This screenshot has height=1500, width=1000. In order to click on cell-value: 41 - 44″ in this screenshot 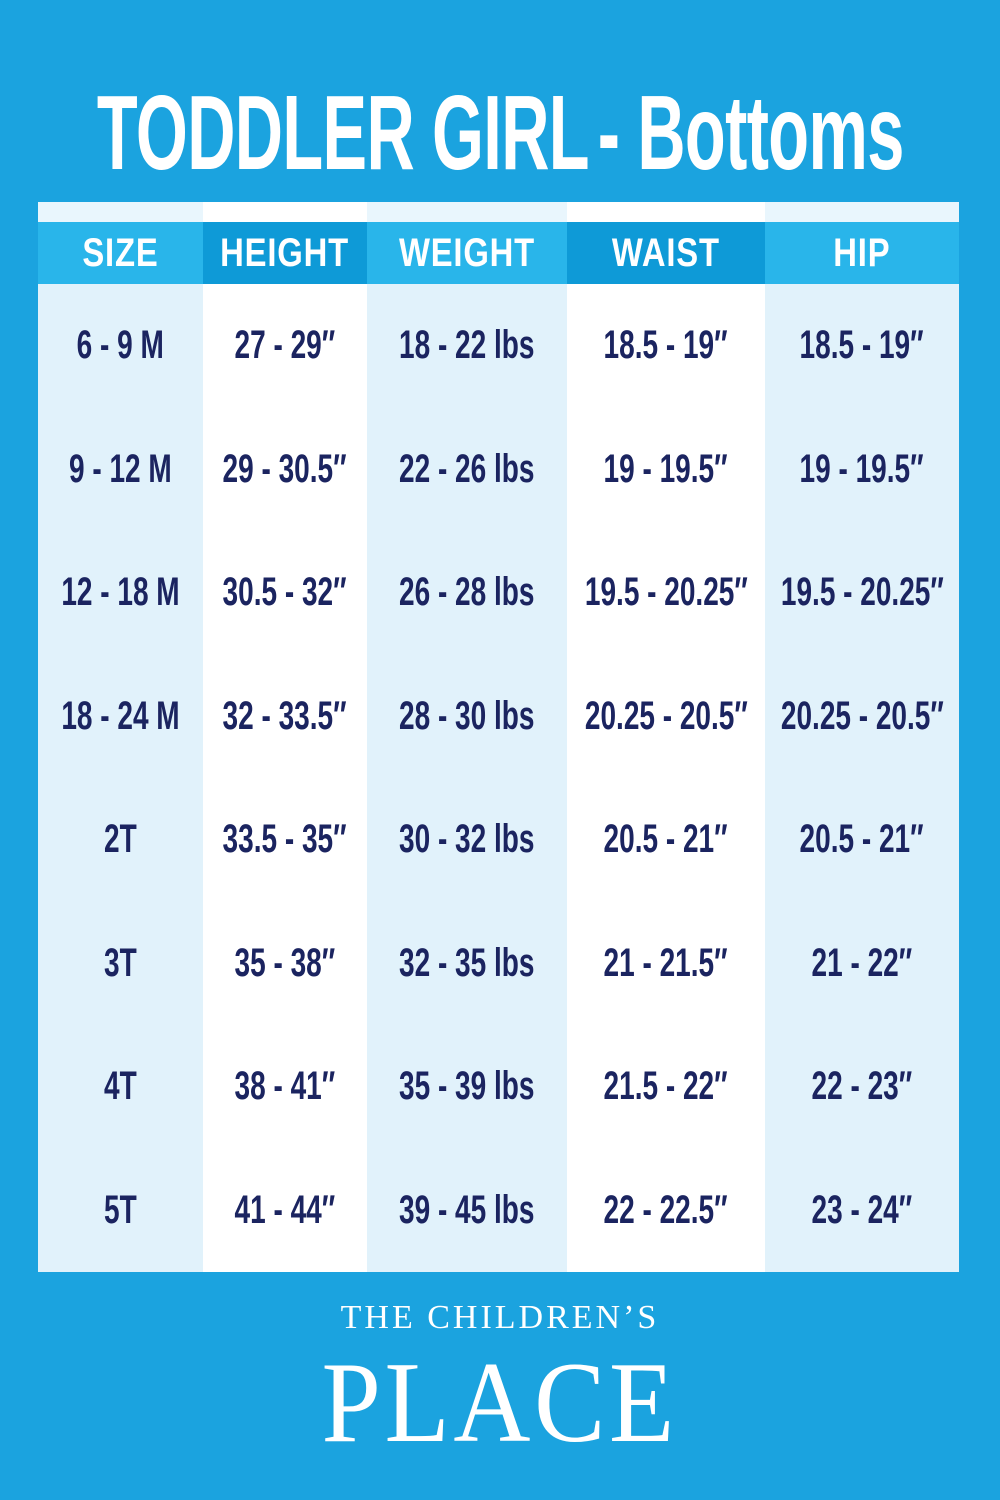, I will do `click(285, 1209)`.